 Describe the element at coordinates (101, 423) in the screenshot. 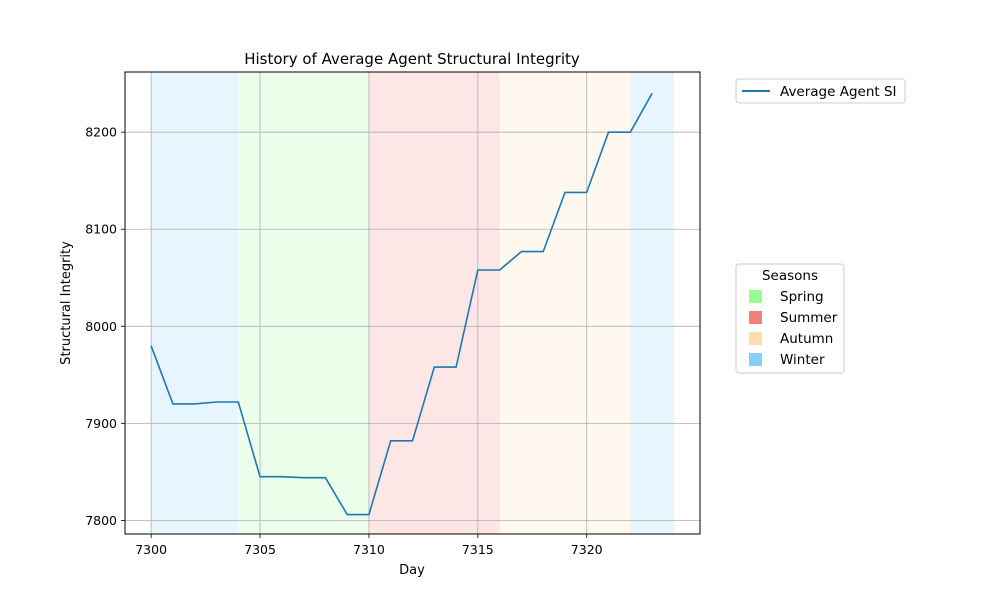

I see `y-tick-label: 7900` at that location.